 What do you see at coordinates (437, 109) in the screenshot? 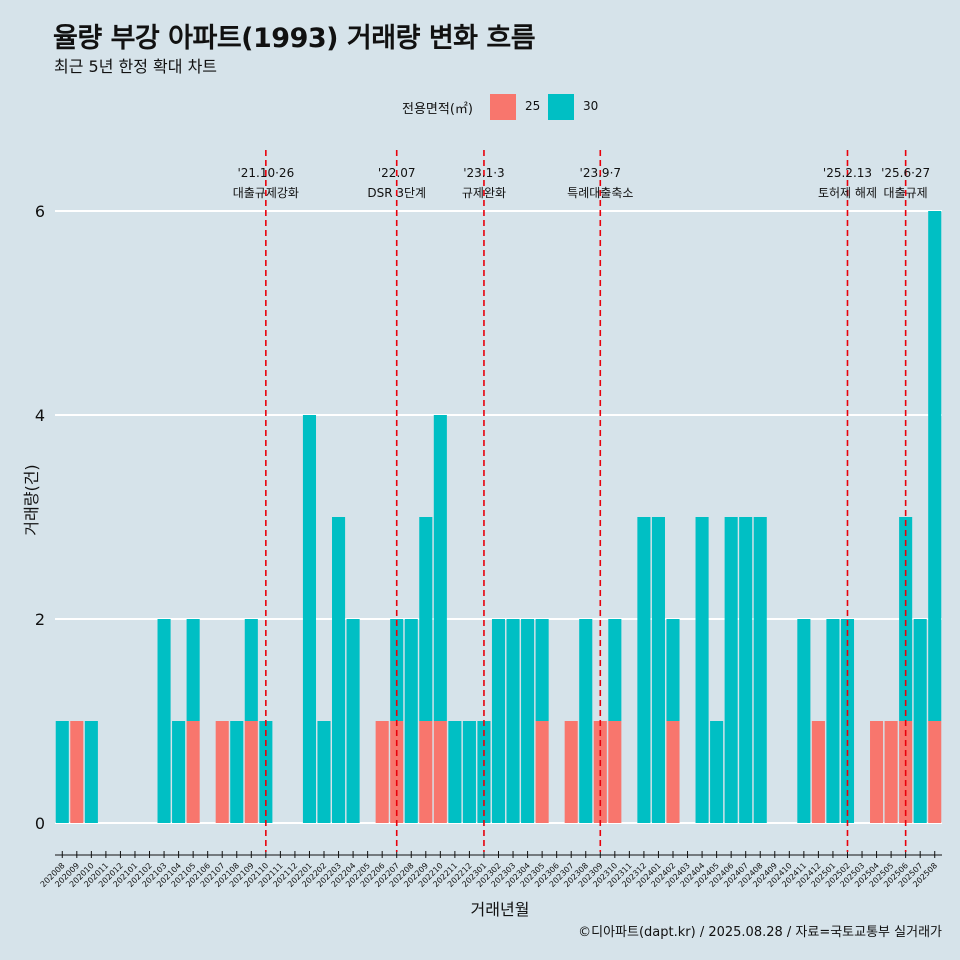
I see `legend-title: 전용면적(㎡)` at bounding box center [437, 109].